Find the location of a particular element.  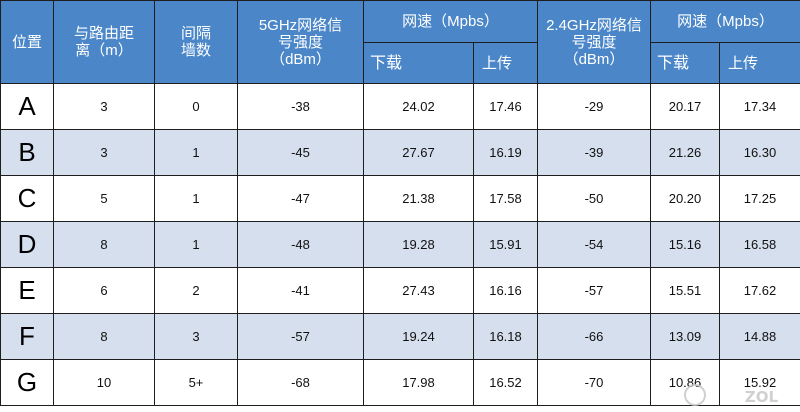

cell-upload-24g: 15.92 is located at coordinates (759, 382).